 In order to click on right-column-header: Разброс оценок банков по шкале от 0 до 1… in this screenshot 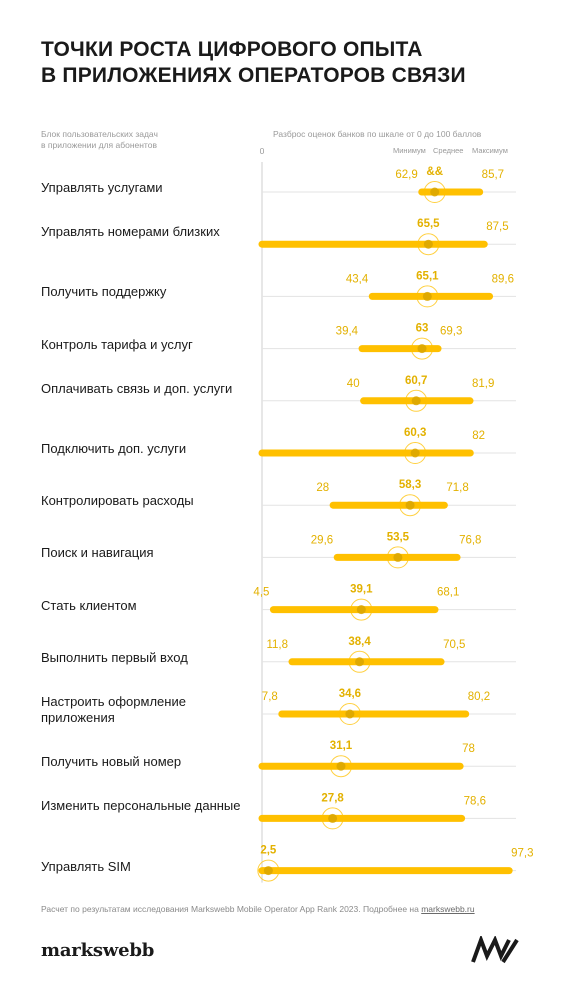, I will do `click(377, 134)`.